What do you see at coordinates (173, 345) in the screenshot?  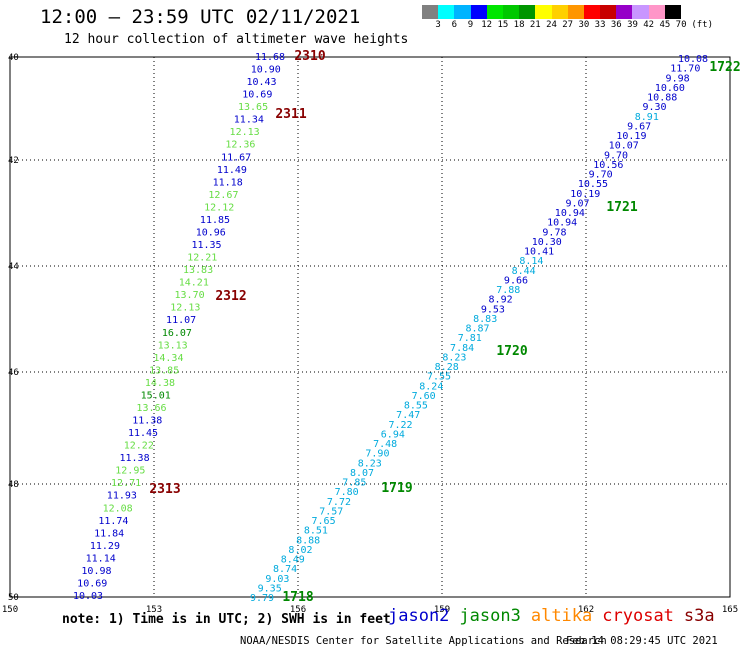 I see `wave-height-reading: 13.13` at bounding box center [173, 345].